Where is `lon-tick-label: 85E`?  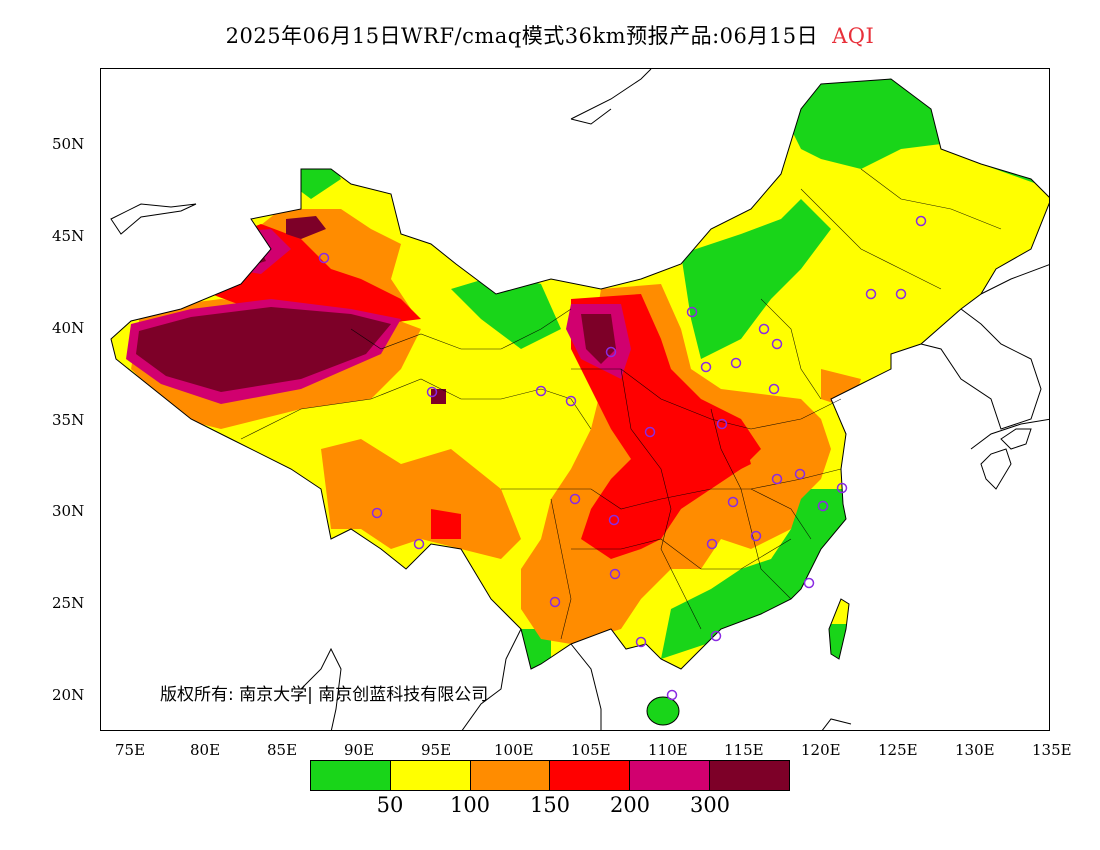
lon-tick-label: 85E is located at coordinates (282, 750).